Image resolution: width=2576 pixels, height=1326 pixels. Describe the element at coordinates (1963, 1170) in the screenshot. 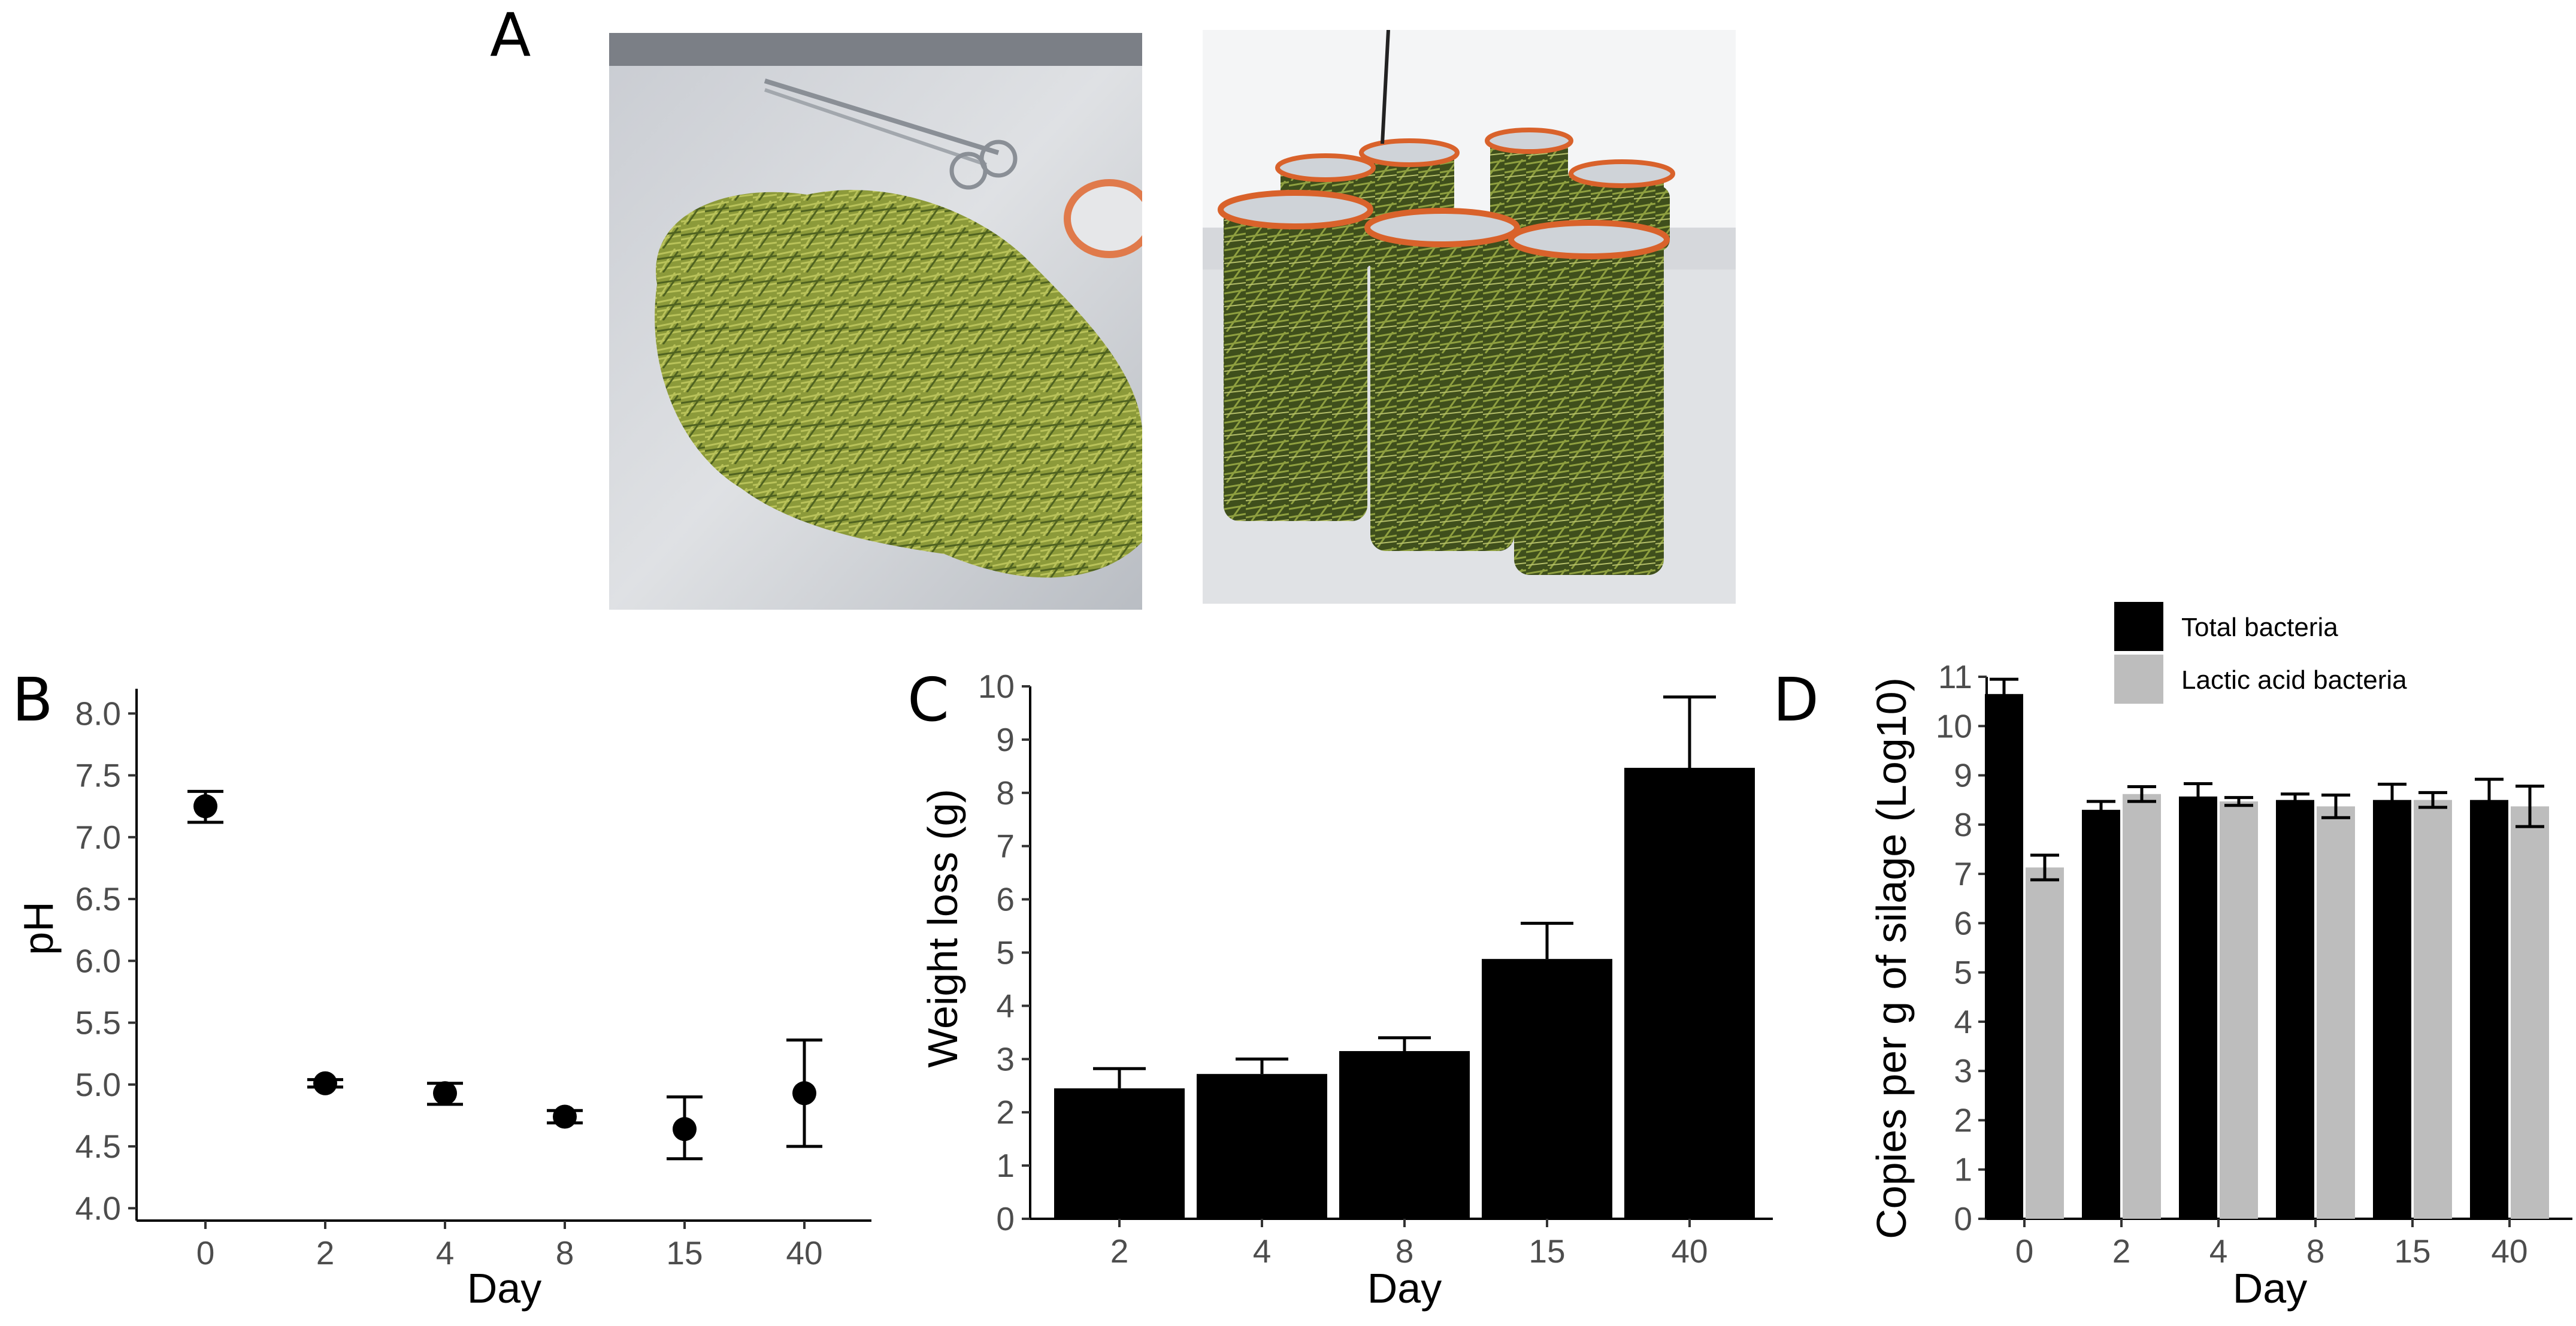

I see `bacteria-y-tick-label: 1` at that location.